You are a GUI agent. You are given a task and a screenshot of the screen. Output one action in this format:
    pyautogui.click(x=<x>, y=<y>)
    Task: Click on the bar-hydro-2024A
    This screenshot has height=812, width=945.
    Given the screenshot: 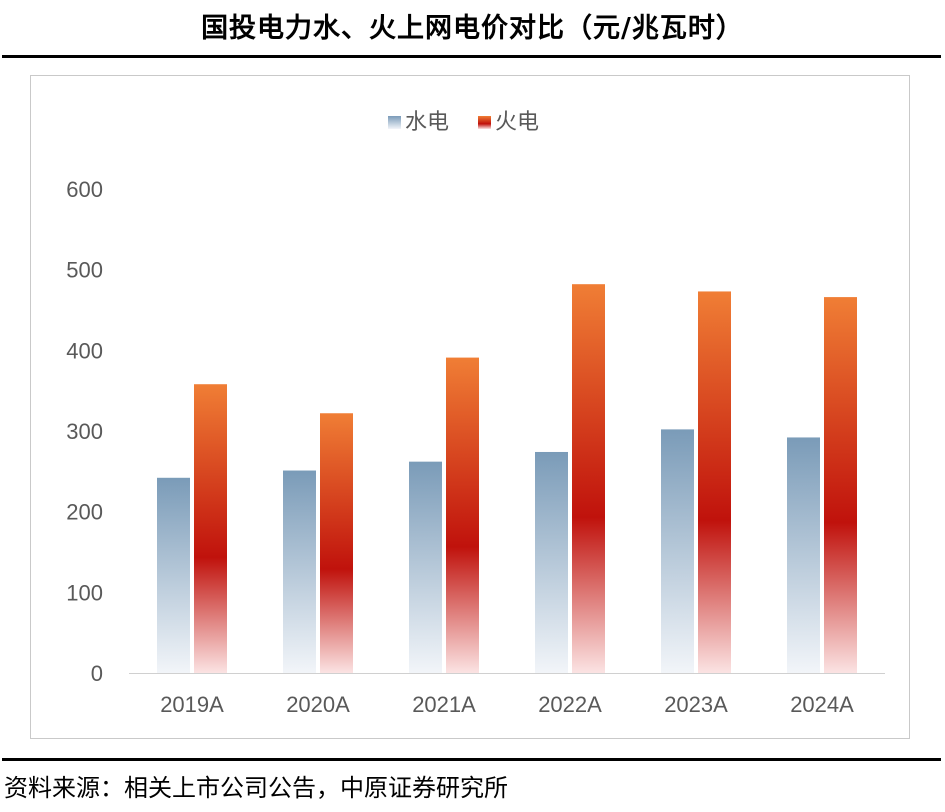 What is the action you would take?
    pyautogui.click(x=803, y=555)
    